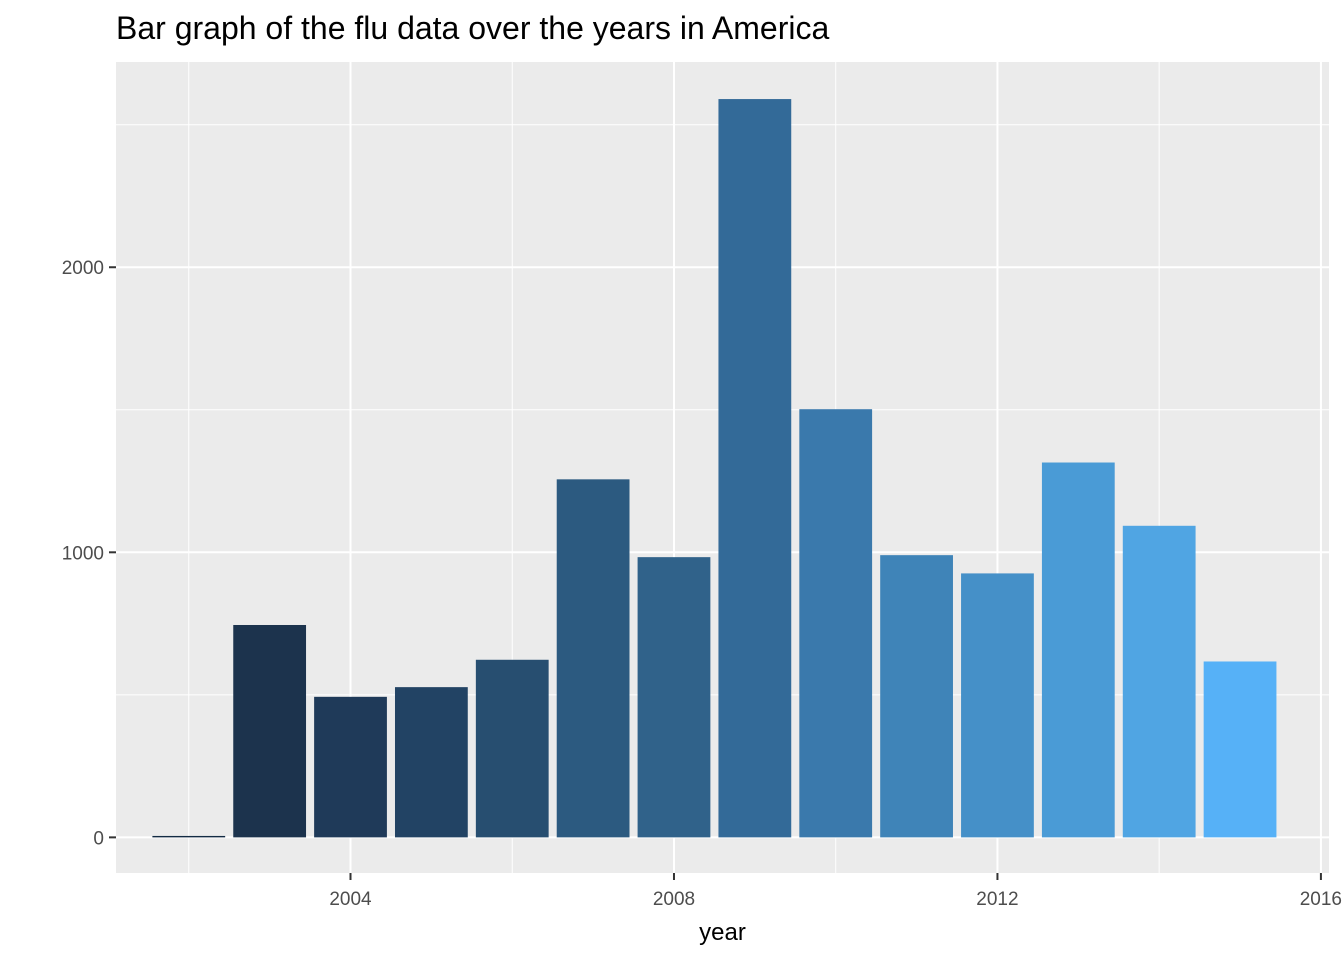 Image resolution: width=1344 pixels, height=960 pixels. What do you see at coordinates (270, 731) in the screenshot?
I see `bar-2003` at bounding box center [270, 731].